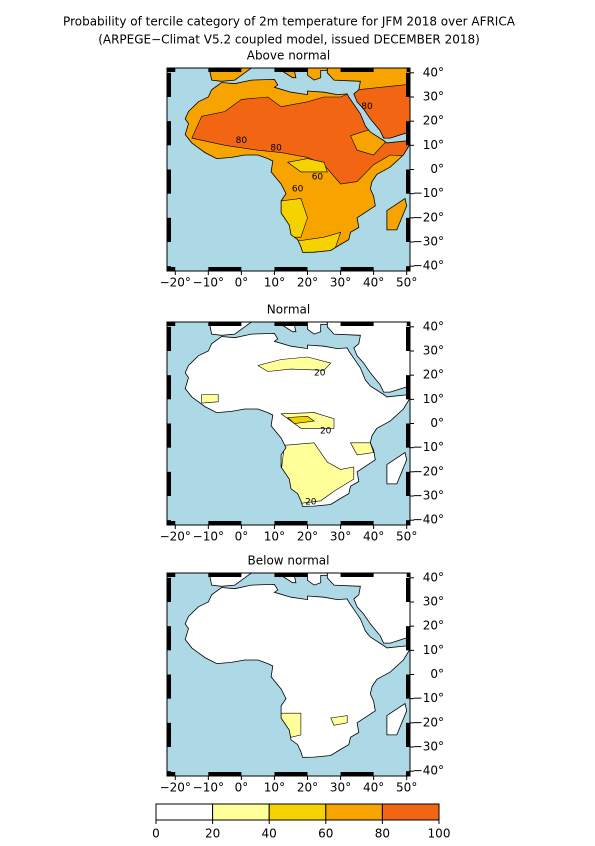  I want to click on map-area: 20 20 20, so click(288, 423).